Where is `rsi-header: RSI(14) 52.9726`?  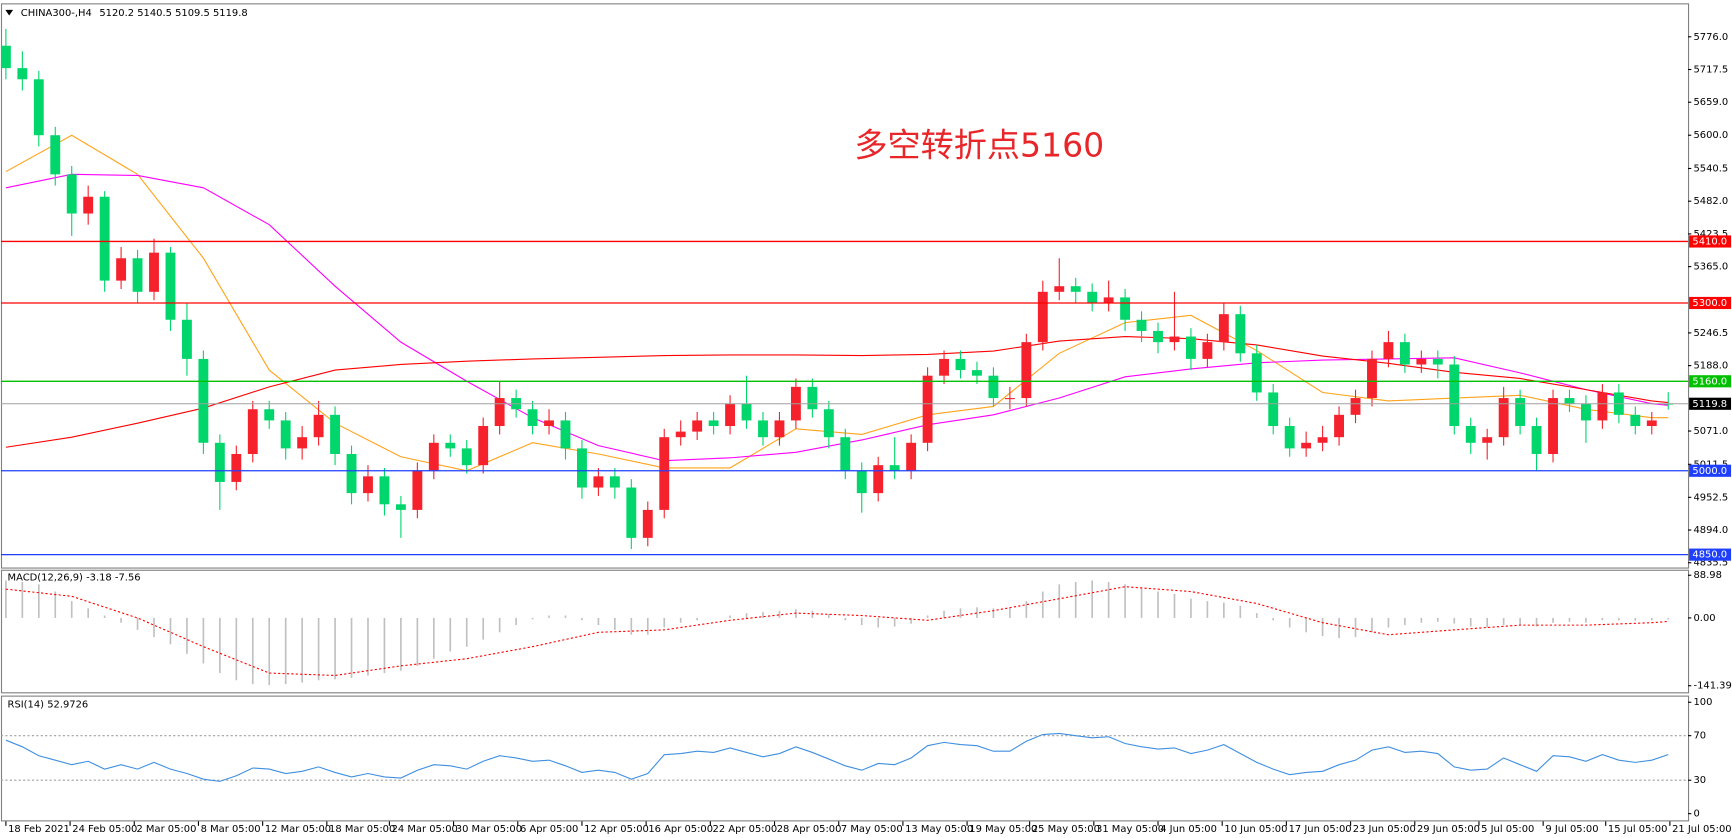
rsi-header: RSI(14) 52.9726 is located at coordinates (48, 704).